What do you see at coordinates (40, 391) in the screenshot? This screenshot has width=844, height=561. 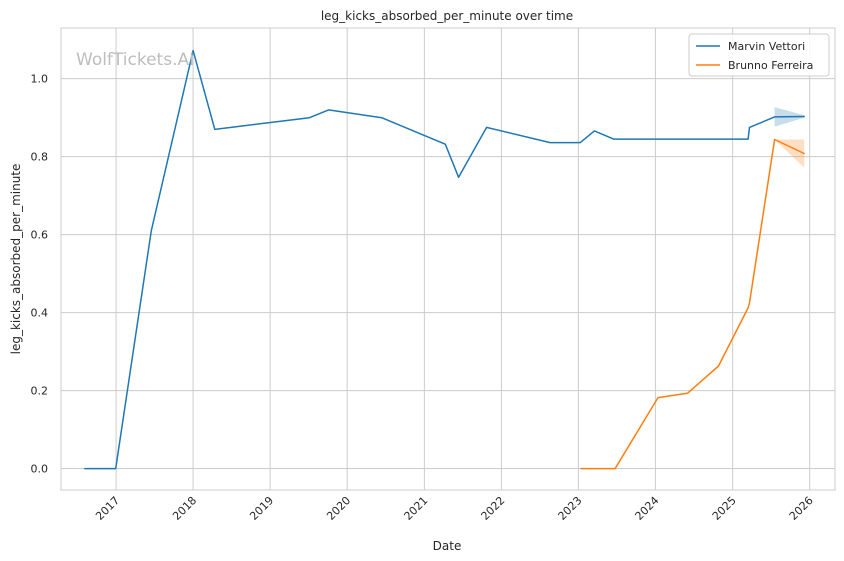 I see `y-tick-label: 0.2` at bounding box center [40, 391].